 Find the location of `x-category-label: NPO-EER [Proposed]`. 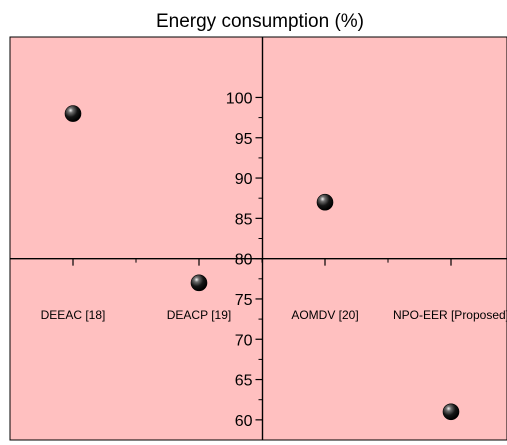

x-category-label: NPO-EER [Proposed] is located at coordinates (450, 315).